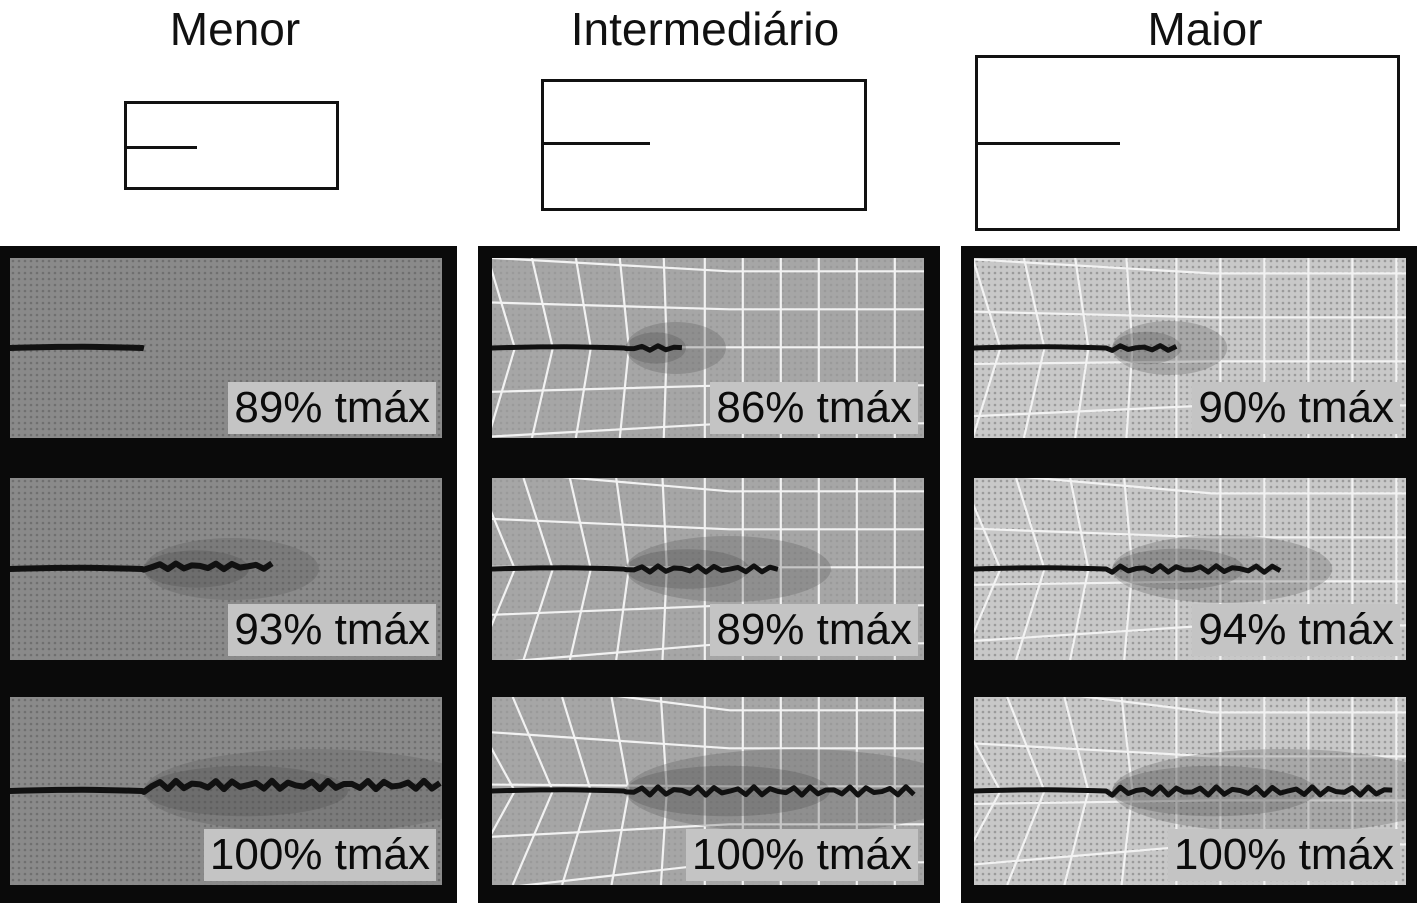 This screenshot has height=903, width=1417. What do you see at coordinates (235, 29) in the screenshot?
I see `column-title-menor: Menor` at bounding box center [235, 29].